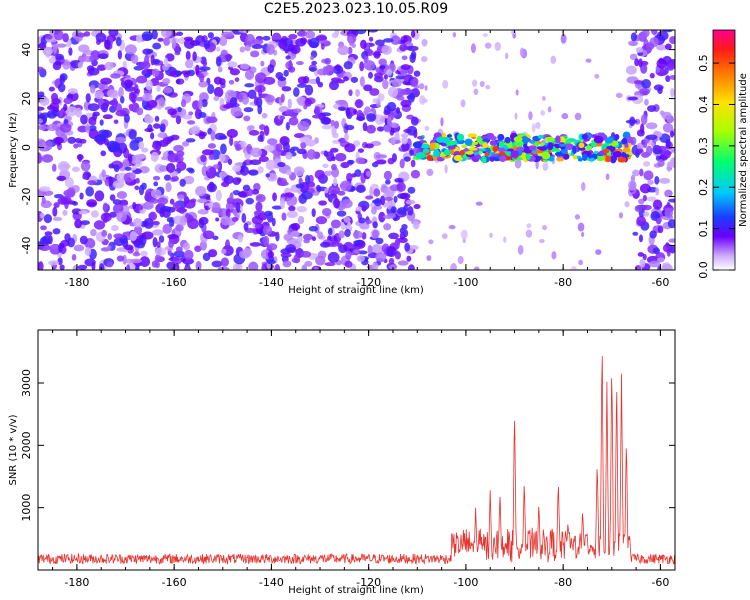 The image size is (750, 600). What do you see at coordinates (76, 582) in the screenshot?
I see `x-tick-label: -180` at bounding box center [76, 582].